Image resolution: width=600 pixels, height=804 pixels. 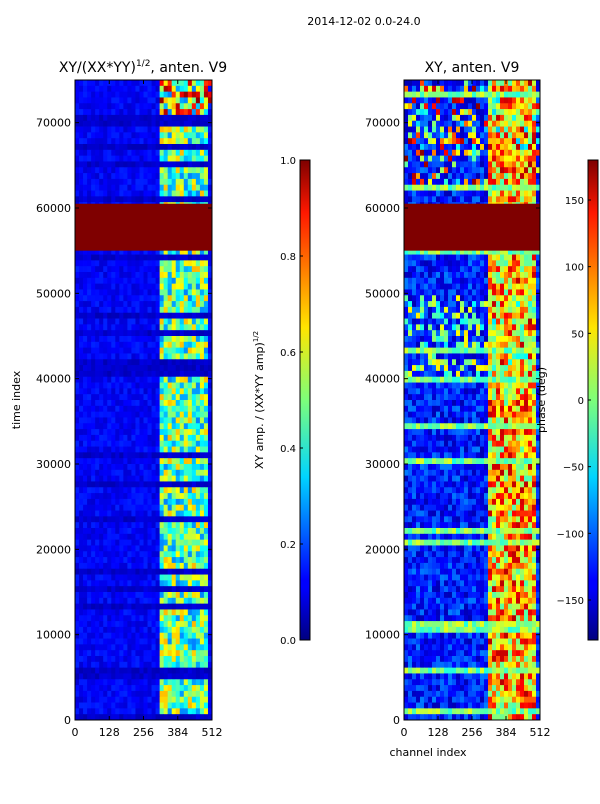 What do you see at coordinates (288, 545) in the screenshot?
I see `amplitude-colorbar-tick-label: 0.2` at bounding box center [288, 545].